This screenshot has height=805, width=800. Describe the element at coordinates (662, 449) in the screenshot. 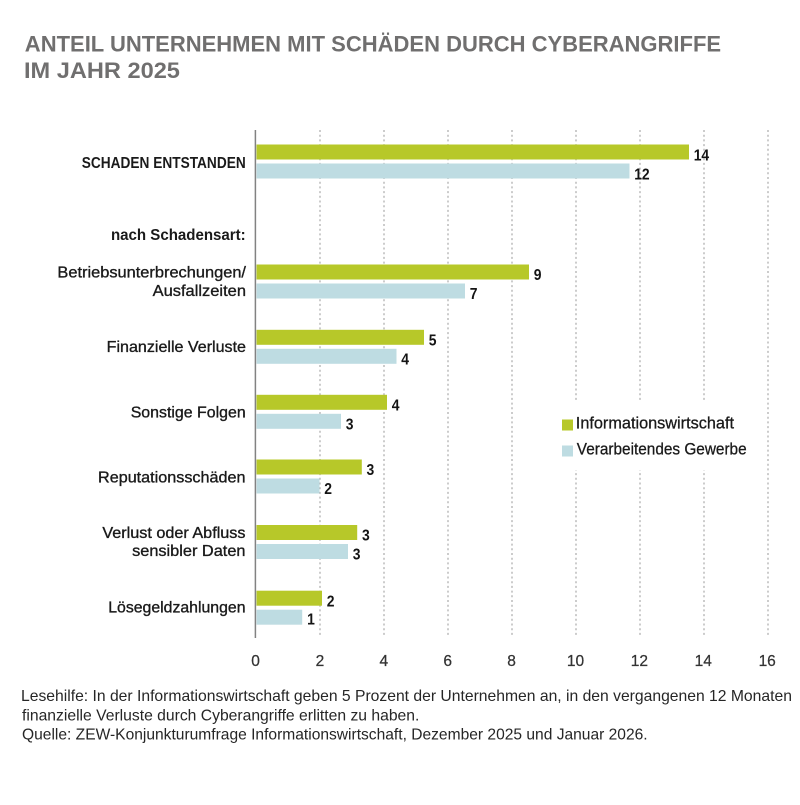

I see `svg-text: Verarbeitendes Gewerbe` at that location.